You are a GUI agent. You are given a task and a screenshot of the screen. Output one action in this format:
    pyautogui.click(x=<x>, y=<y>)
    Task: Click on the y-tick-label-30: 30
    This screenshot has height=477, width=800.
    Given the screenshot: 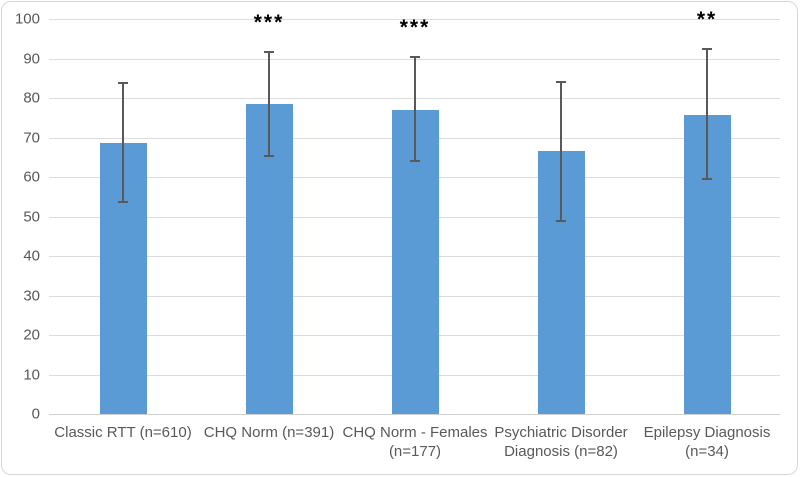 What is the action you would take?
    pyautogui.click(x=31, y=295)
    